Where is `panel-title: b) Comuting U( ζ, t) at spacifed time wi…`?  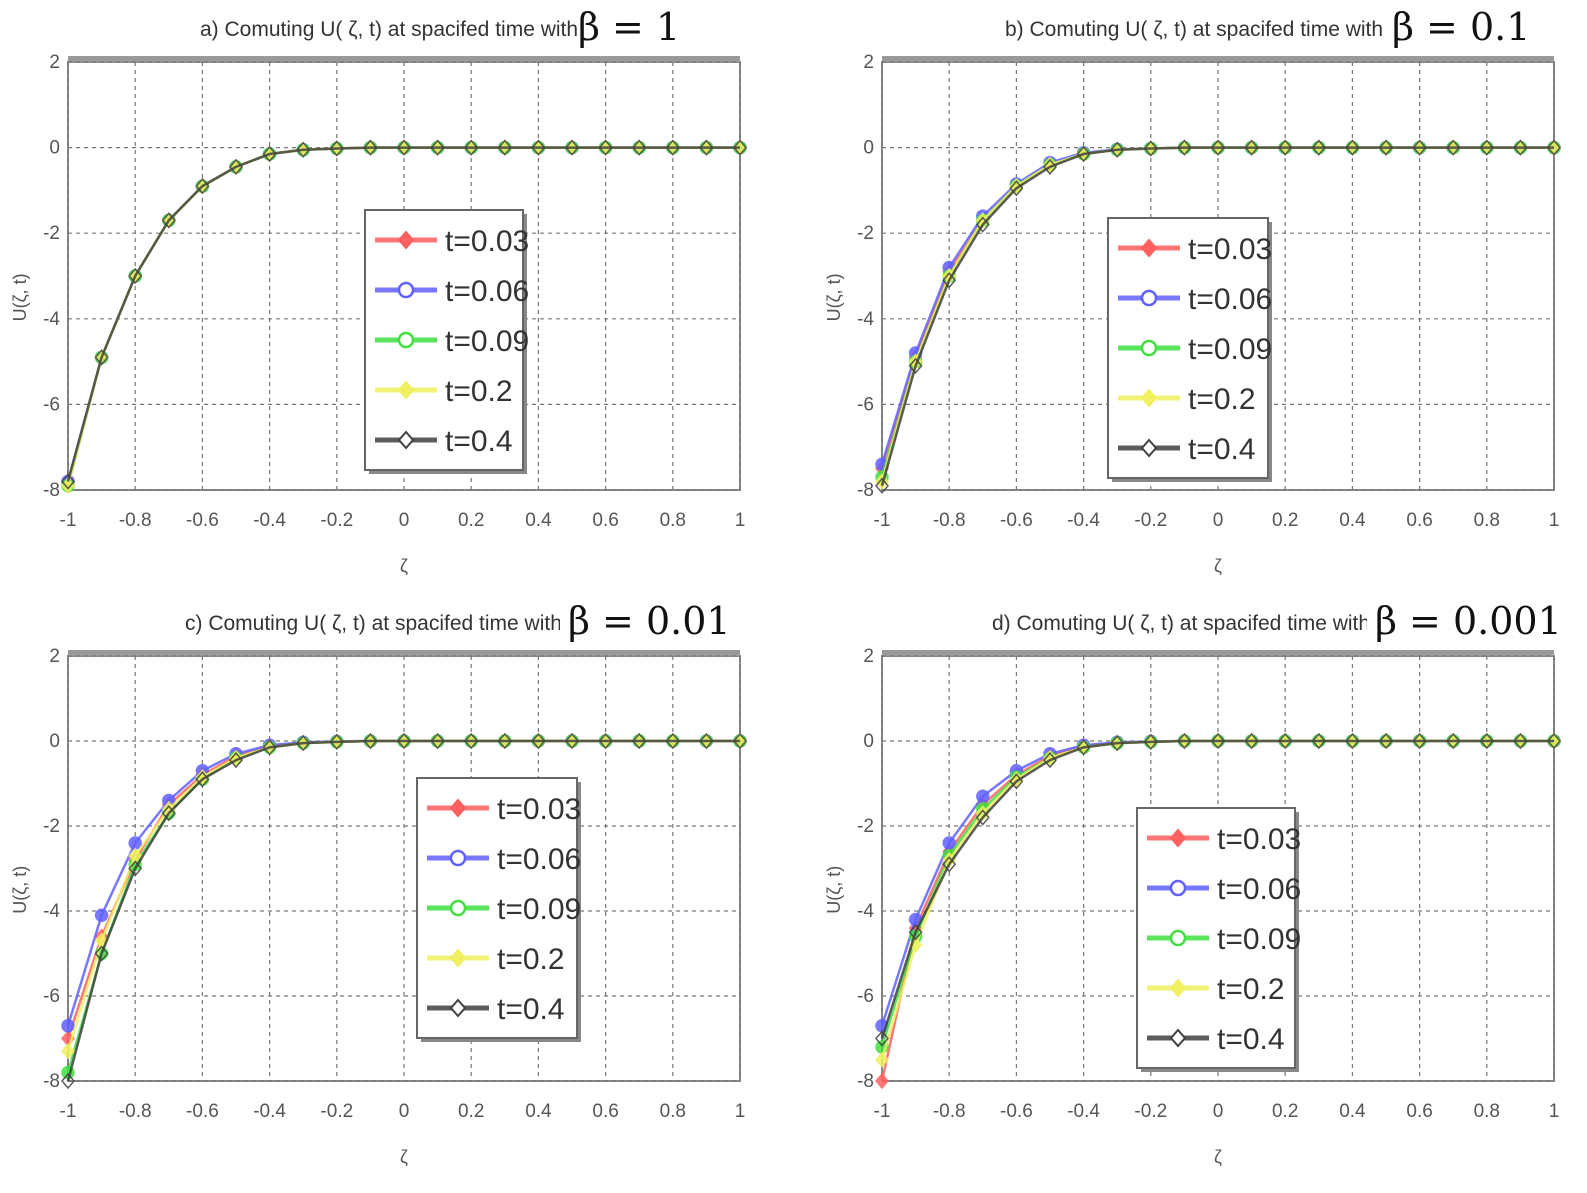
panel-title: b) Comuting U( ζ, t) at spacifed time wi… is located at coordinates (1194, 29).